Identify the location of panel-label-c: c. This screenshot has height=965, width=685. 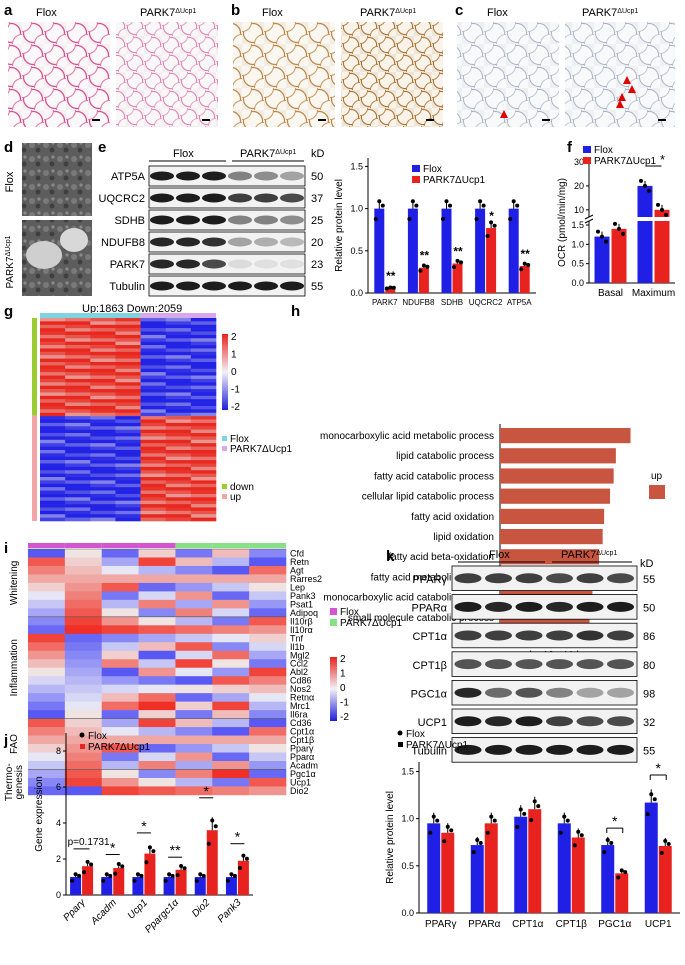
(459, 10).